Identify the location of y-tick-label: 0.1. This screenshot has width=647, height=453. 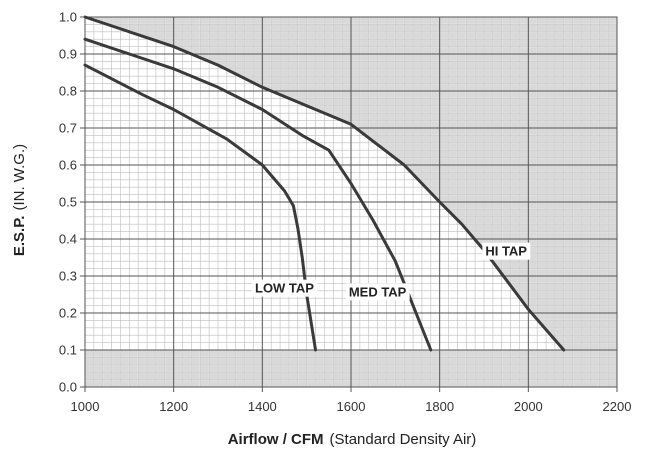
(68, 350).